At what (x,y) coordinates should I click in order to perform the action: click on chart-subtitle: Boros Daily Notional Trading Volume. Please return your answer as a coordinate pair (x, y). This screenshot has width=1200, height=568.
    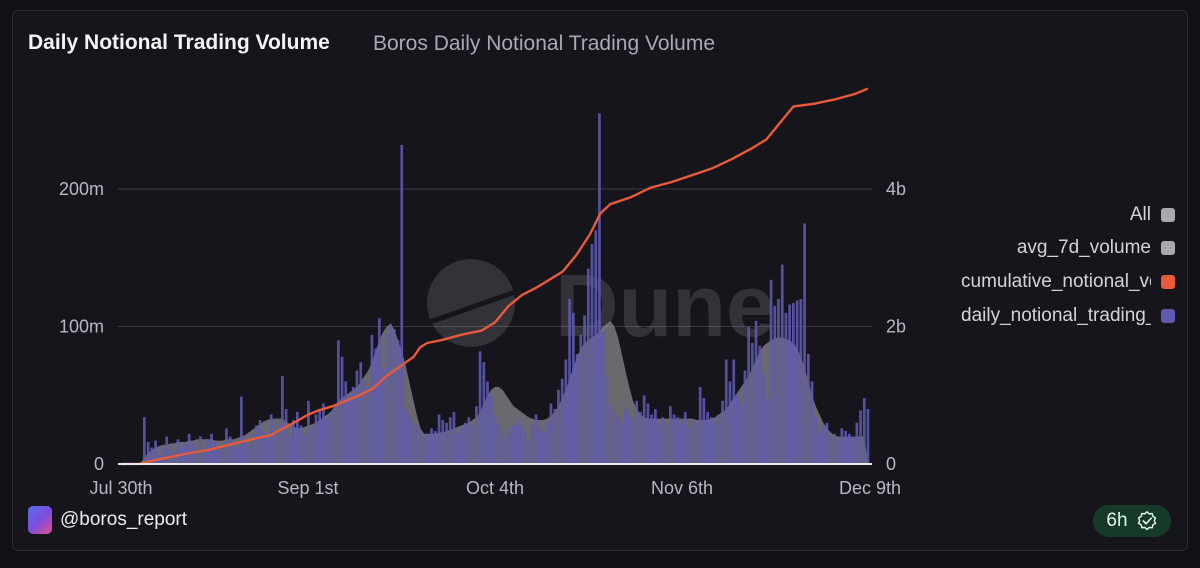
    Looking at the image, I should click on (544, 43).